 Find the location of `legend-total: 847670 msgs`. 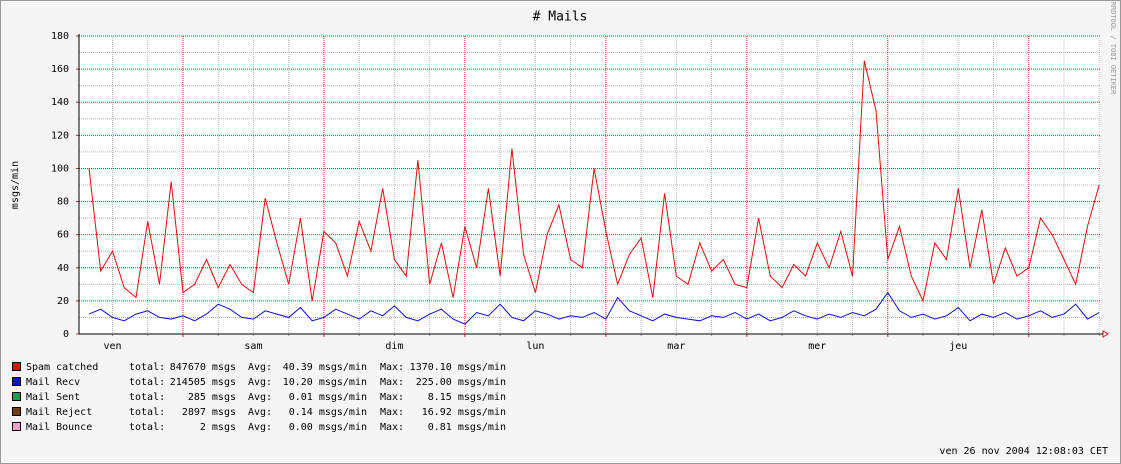

legend-total: 847670 msgs is located at coordinates (203, 367).